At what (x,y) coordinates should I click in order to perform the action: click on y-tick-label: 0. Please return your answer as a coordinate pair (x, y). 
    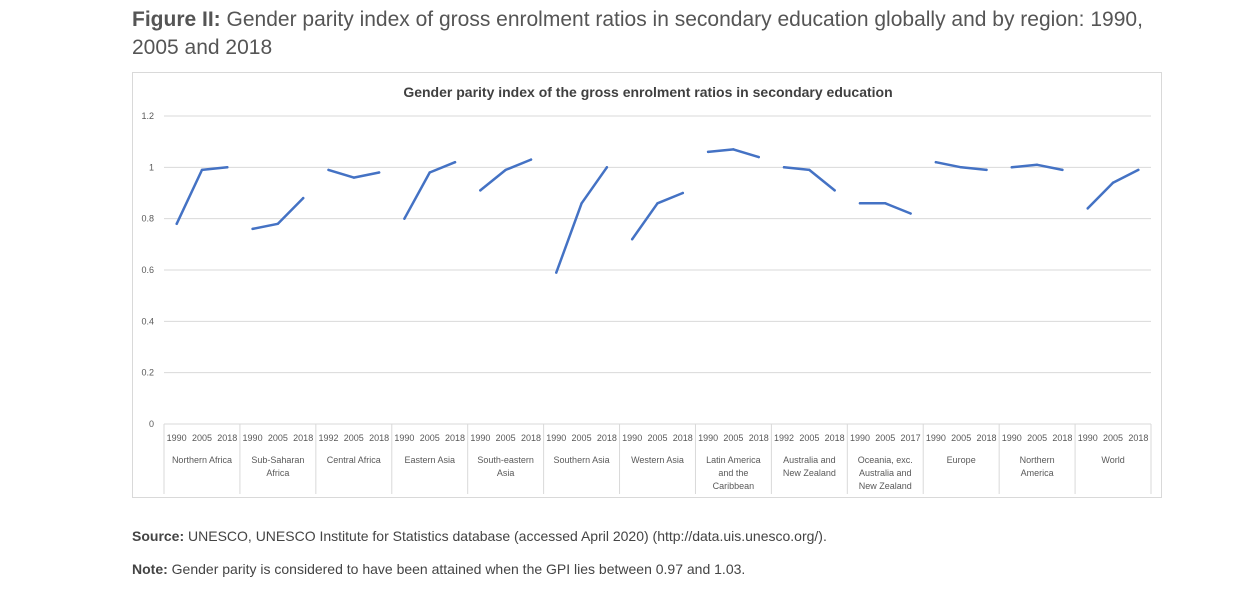
    Looking at the image, I should click on (151, 424).